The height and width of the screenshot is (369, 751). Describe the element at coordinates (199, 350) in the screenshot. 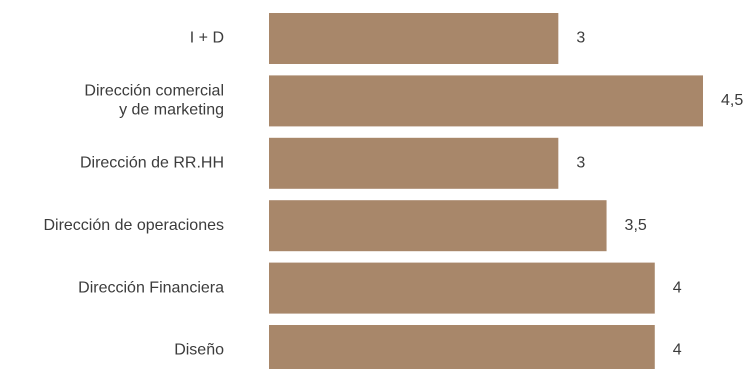

I see `category-label: Diseño` at that location.